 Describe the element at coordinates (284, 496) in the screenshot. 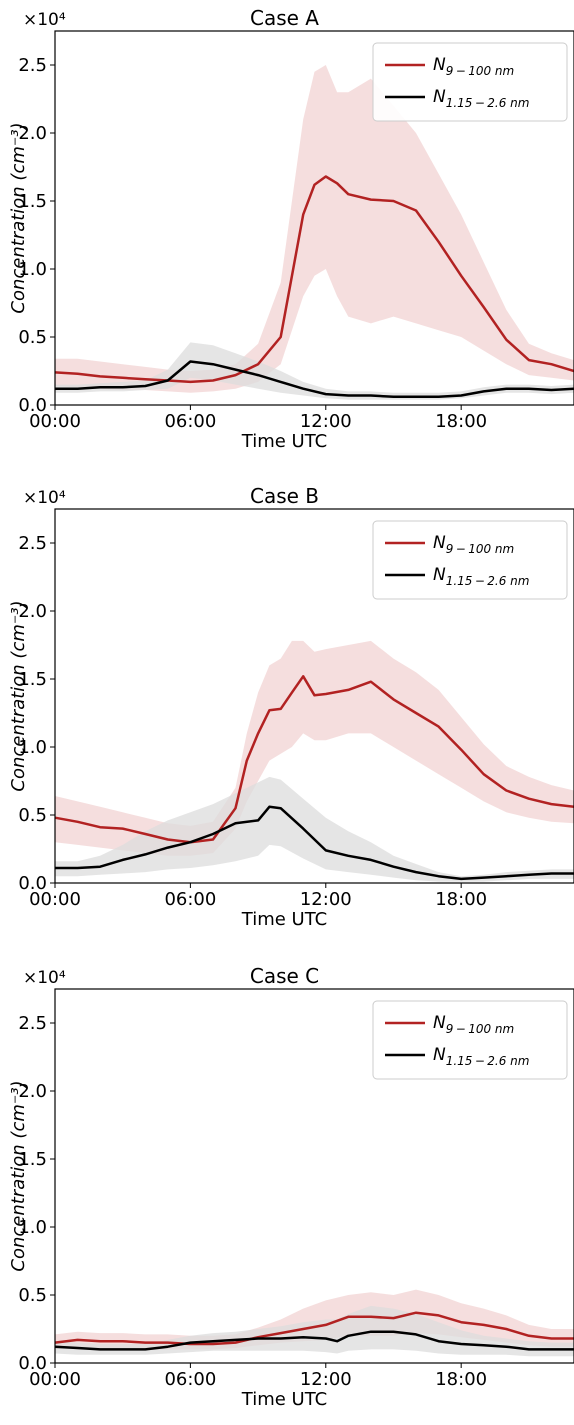

I see `chart-title: Case B` at that location.